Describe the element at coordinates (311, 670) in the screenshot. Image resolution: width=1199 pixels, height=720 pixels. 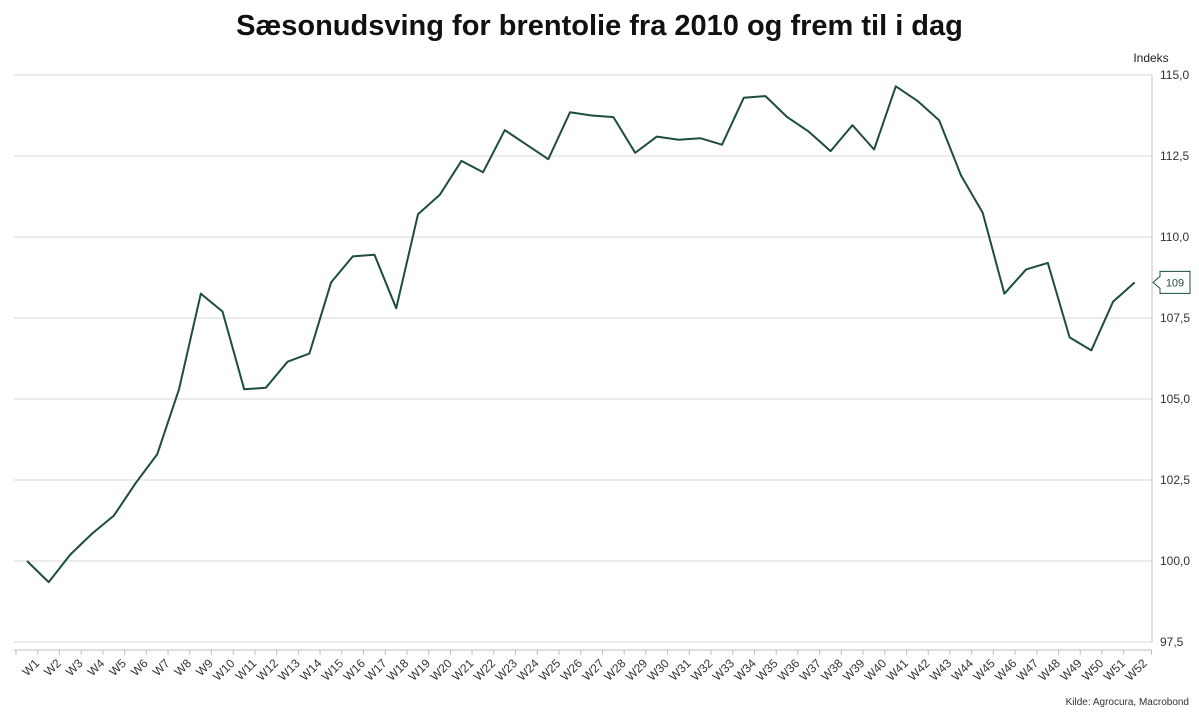
I see `x-tick-label: W14` at that location.